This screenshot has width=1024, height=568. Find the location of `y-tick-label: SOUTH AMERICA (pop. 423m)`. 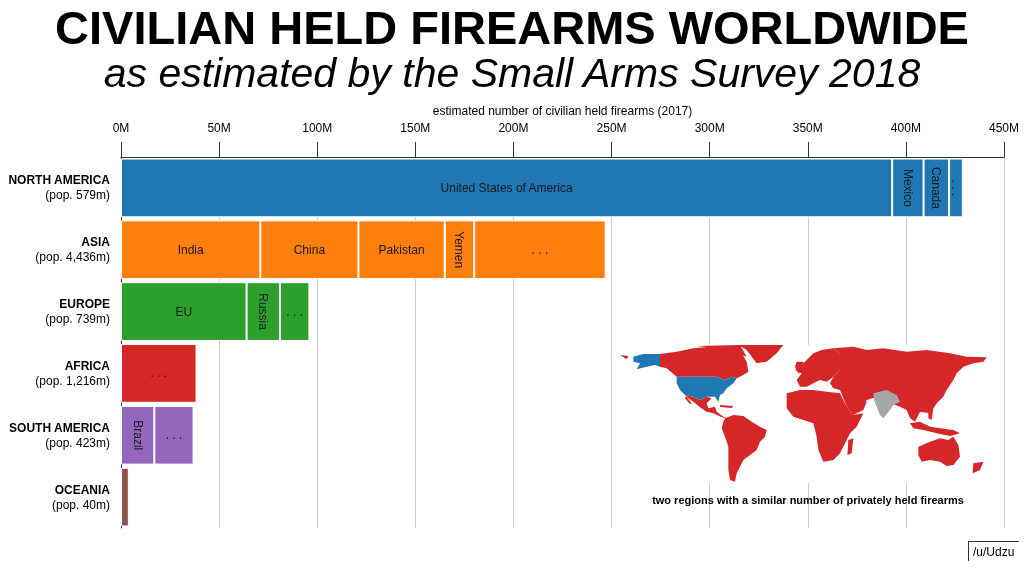

y-tick-label: SOUTH AMERICA (pop. 423m) is located at coordinates (60, 435).